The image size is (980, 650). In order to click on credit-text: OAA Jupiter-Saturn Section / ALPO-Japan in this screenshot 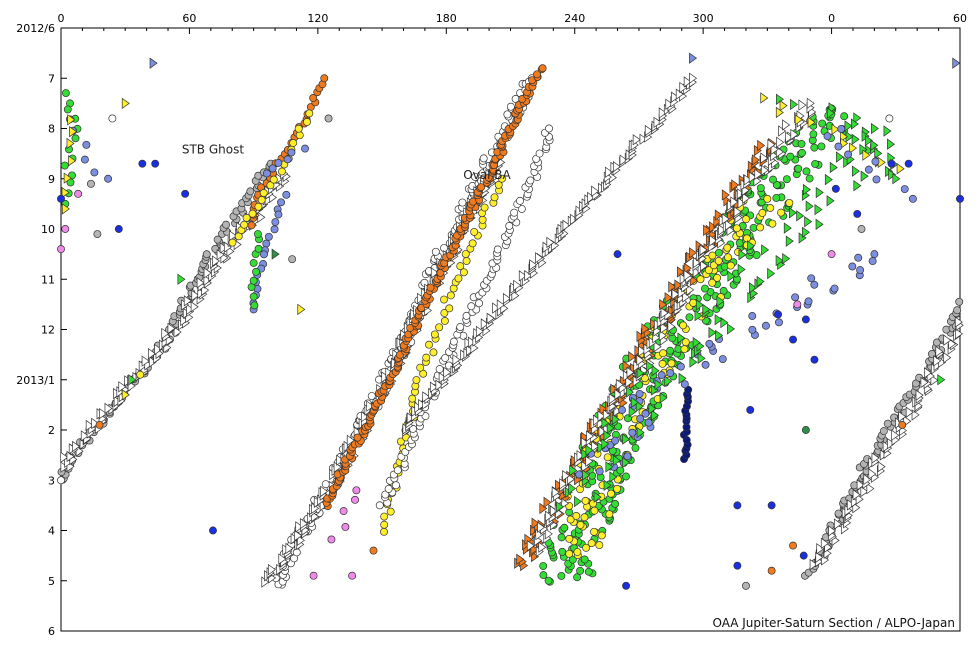, I will do `click(833, 623)`.